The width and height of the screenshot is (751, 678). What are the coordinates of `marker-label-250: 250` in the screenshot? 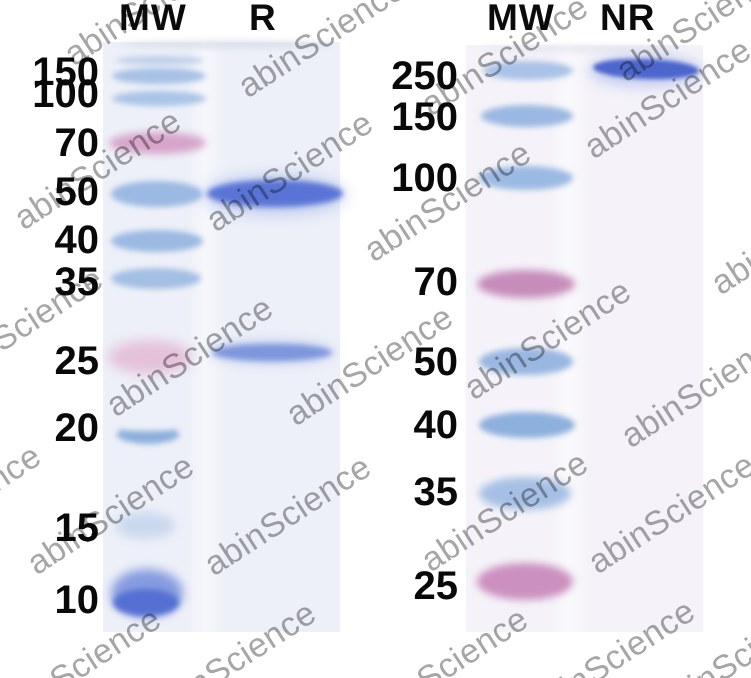 It's located at (424, 76).